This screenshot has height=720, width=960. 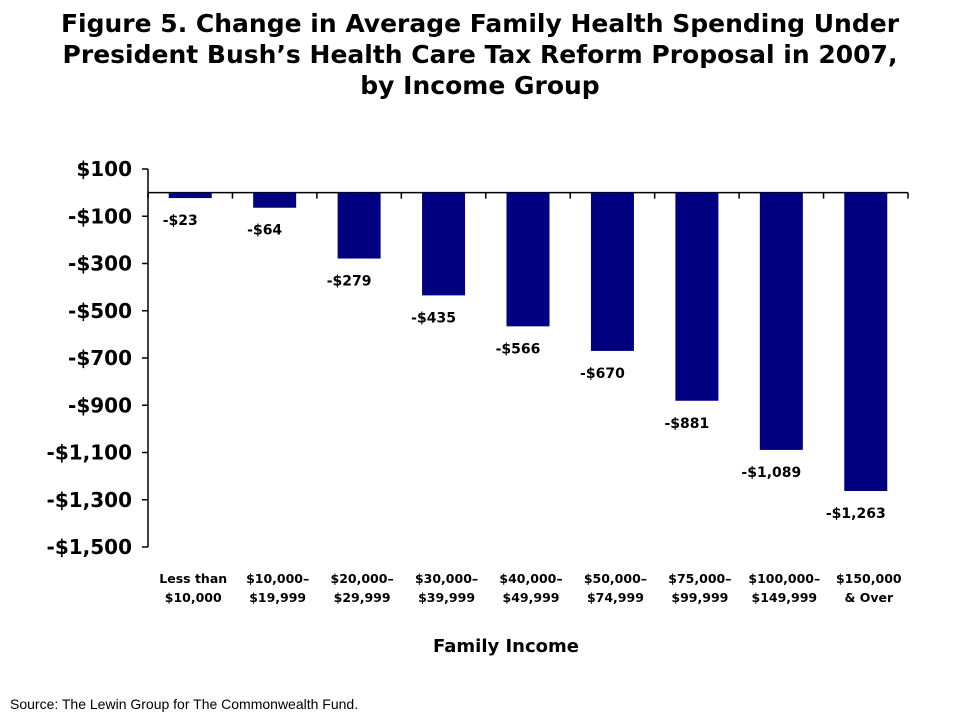 What do you see at coordinates (277, 578) in the screenshot?
I see `category-label: $10,000–` at bounding box center [277, 578].